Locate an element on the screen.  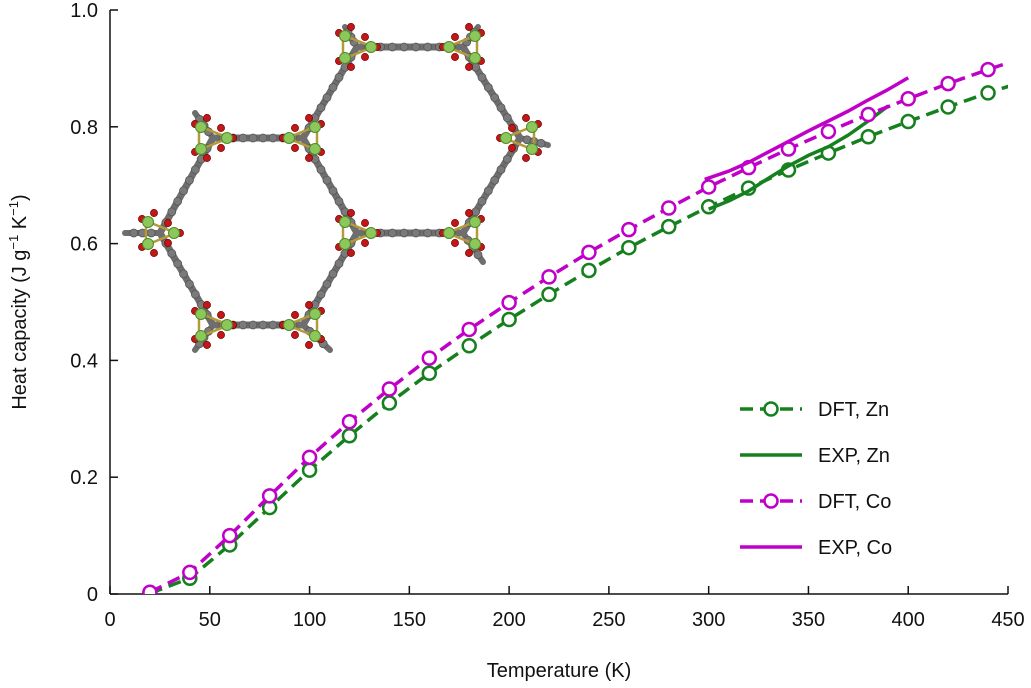
x-tick-label: 150 is located at coordinates (409, 620).